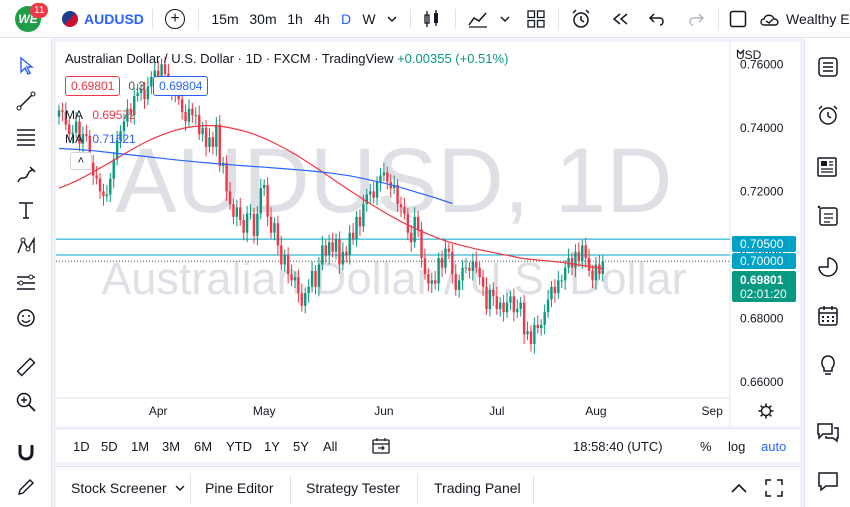 Image resolution: width=850 pixels, height=507 pixels. What do you see at coordinates (766, 411) in the screenshot?
I see `settings-gear-icon` at bounding box center [766, 411].